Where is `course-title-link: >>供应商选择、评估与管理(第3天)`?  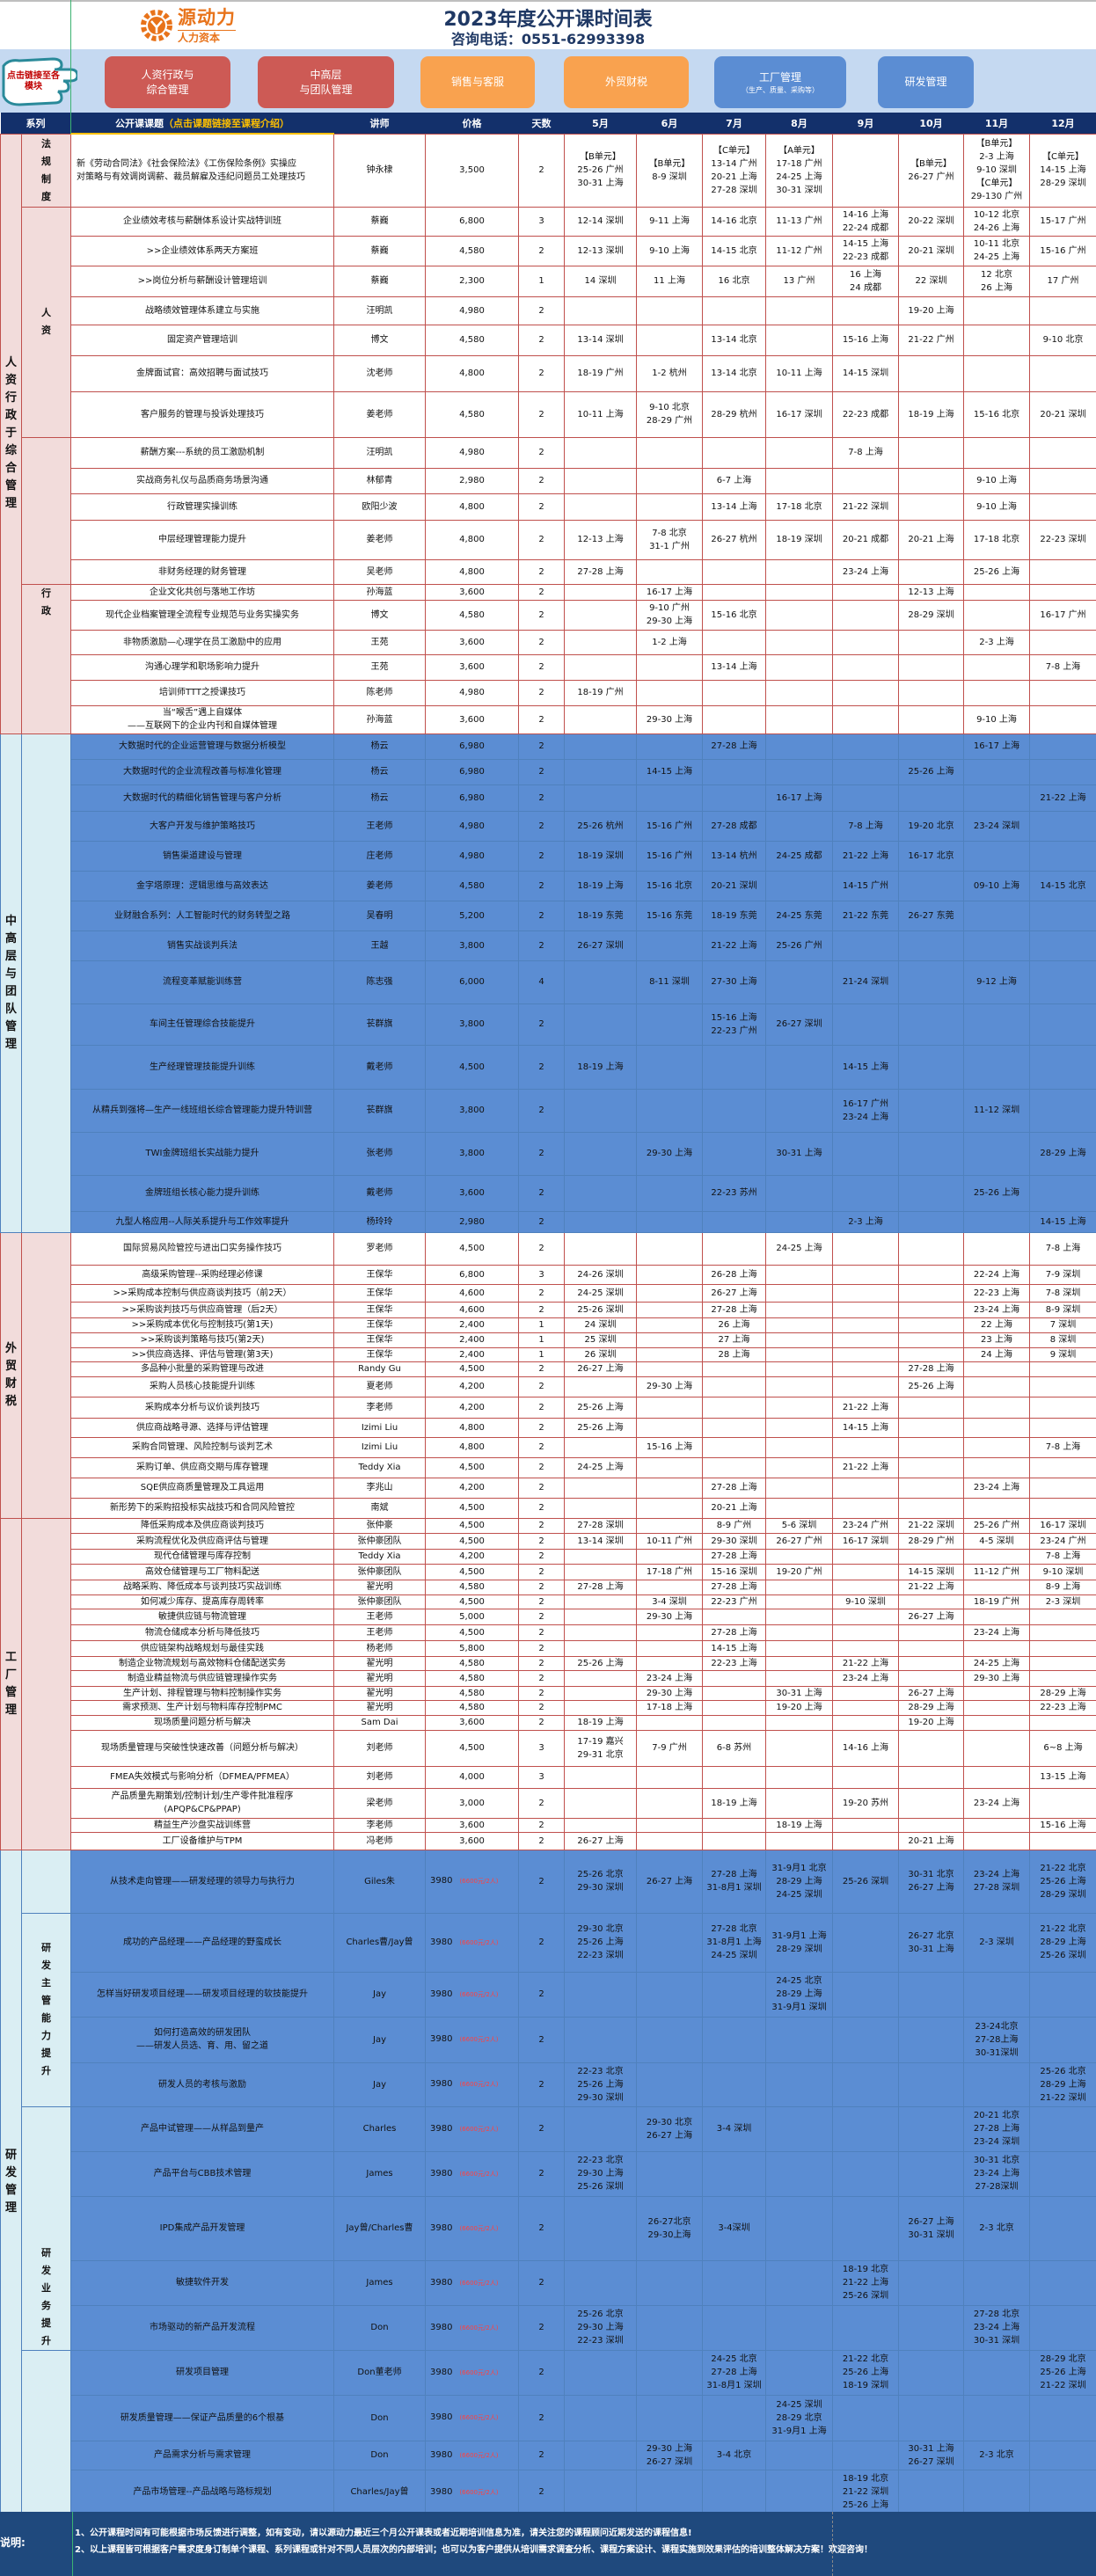
course-title-link: >>供应商选择、评估与管理(第3天) is located at coordinates (202, 1354).